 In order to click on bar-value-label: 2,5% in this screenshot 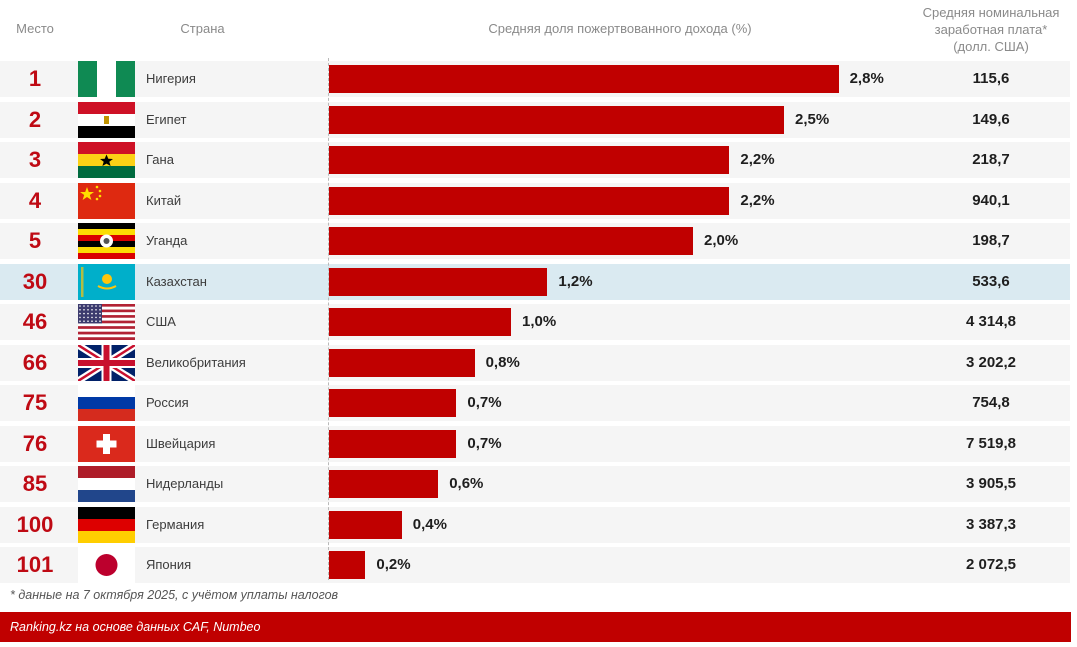, I will do `click(812, 119)`.